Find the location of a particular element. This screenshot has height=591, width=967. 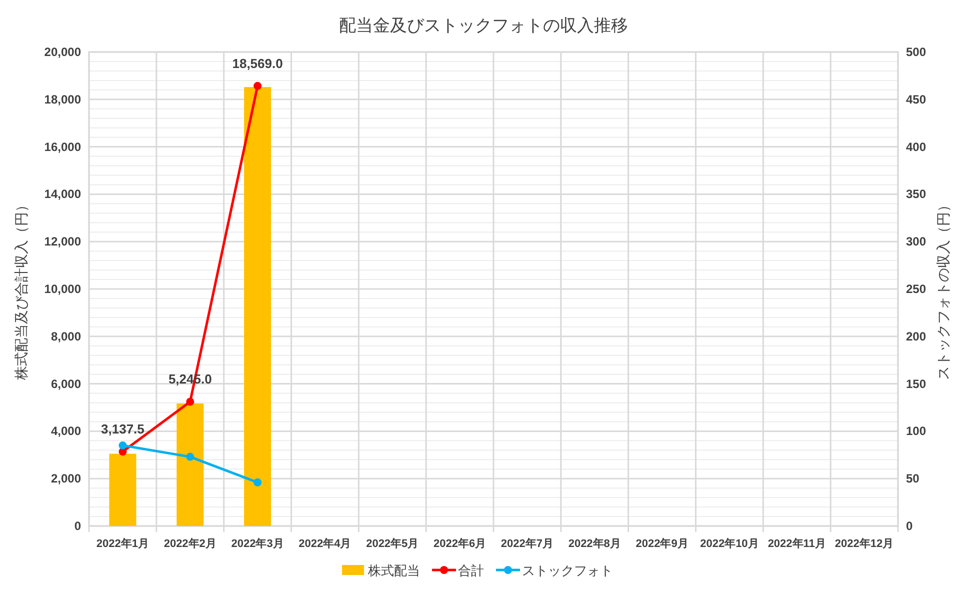

y-tick-label: 12,000 is located at coordinates (63, 241).